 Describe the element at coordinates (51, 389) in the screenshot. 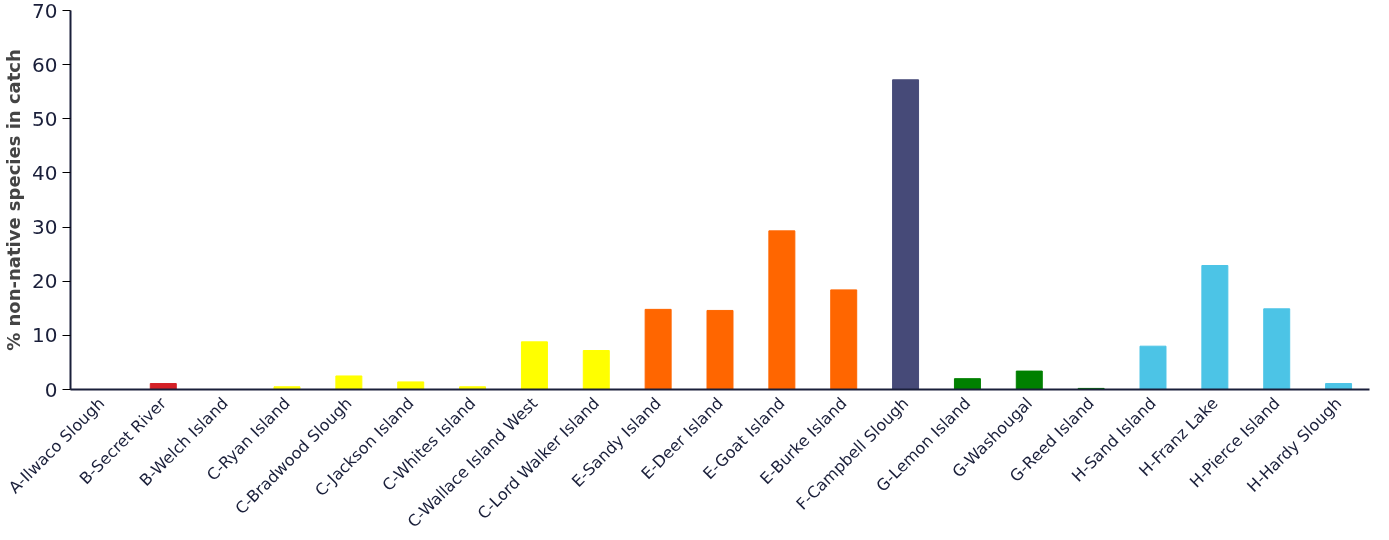

I see `y-tick-label: 0` at that location.